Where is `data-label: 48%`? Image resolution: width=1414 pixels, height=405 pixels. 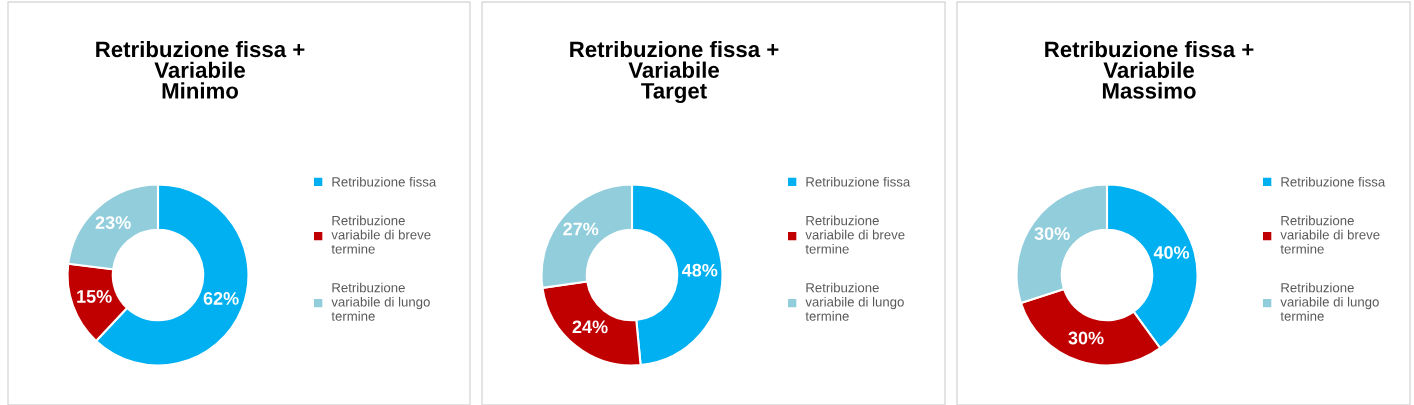
data-label: 48% is located at coordinates (699, 270).